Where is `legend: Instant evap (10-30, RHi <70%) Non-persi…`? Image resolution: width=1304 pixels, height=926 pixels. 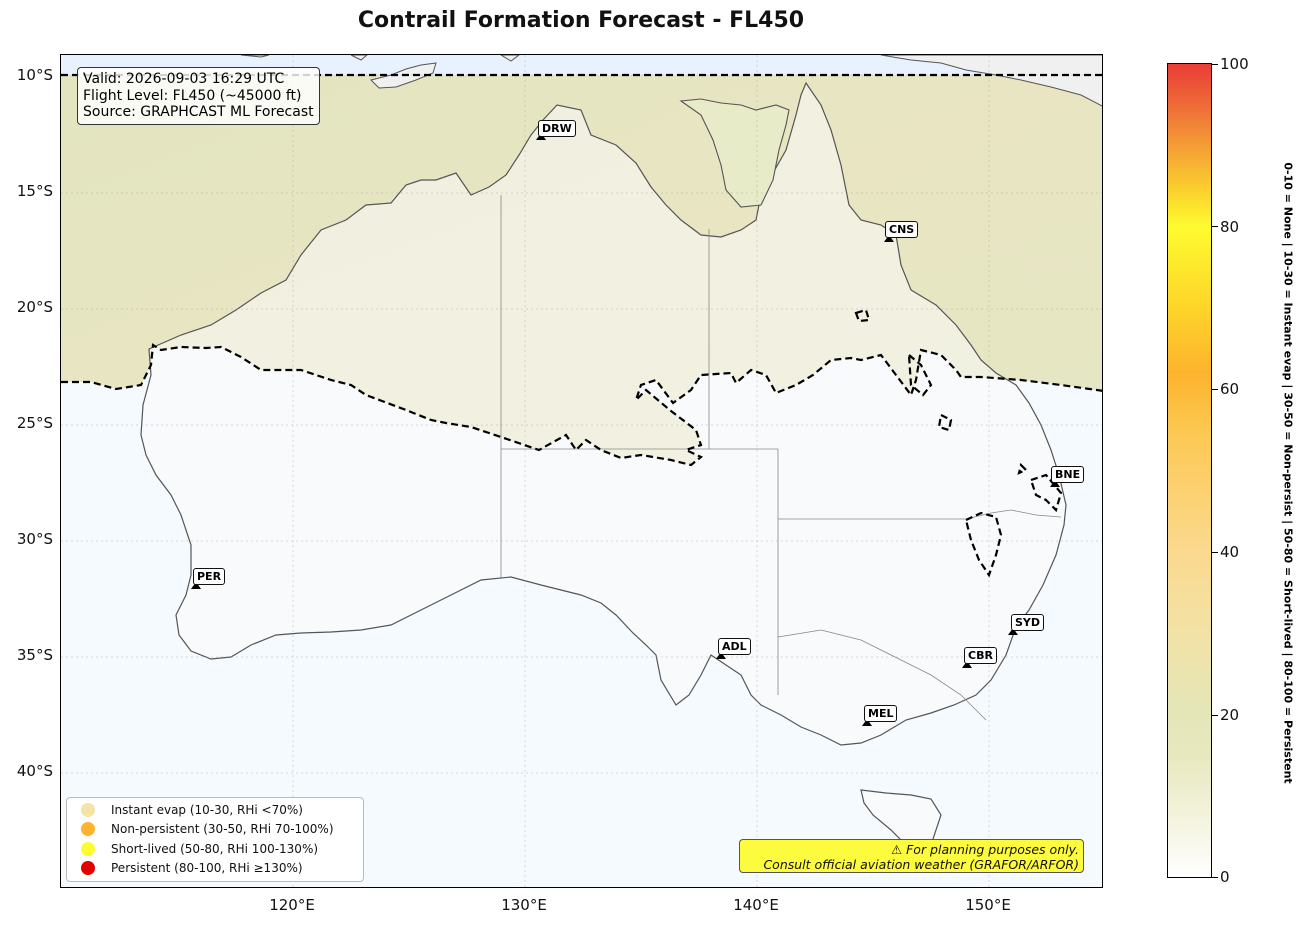
legend: Instant evap (10-30, RHi <70%) Non-persi… is located at coordinates (215, 839).